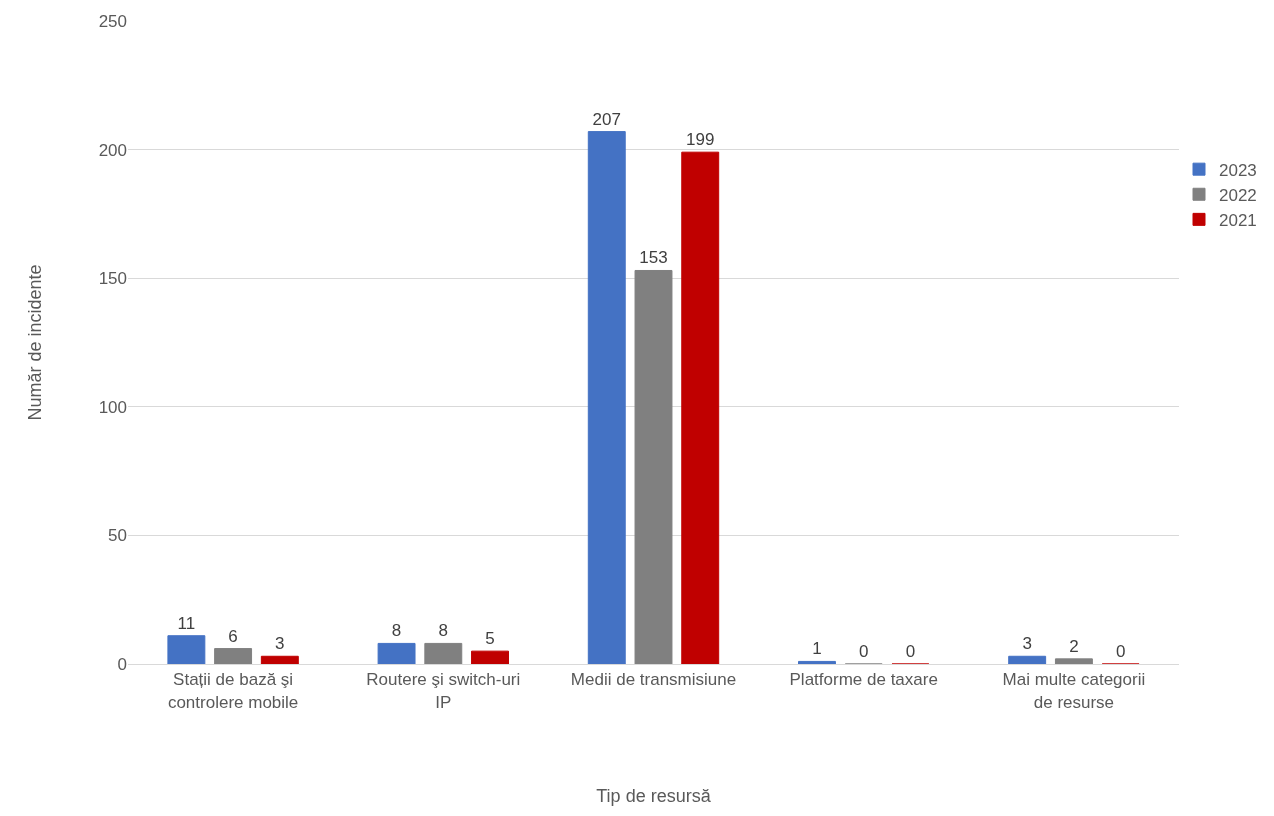  What do you see at coordinates (490, 639) in the screenshot?
I see `data-label: 5` at bounding box center [490, 639].